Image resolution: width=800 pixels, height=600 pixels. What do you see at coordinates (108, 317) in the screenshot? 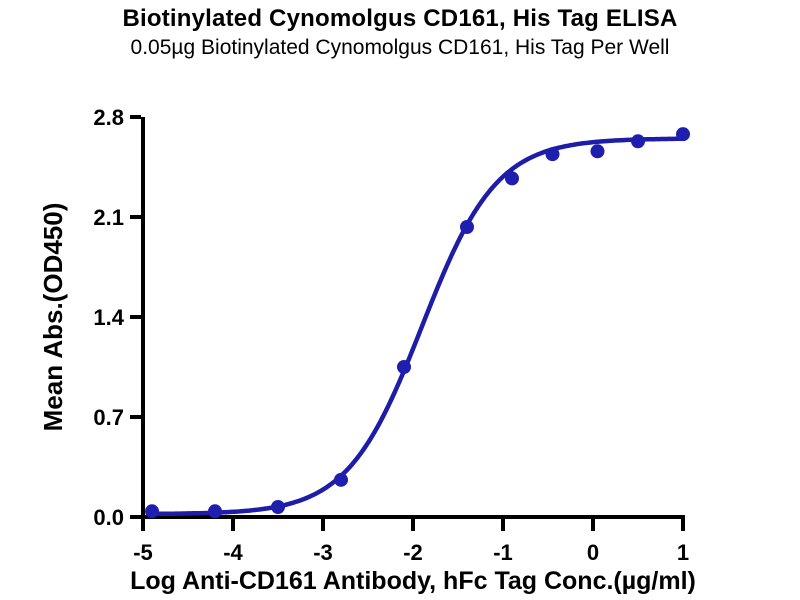
I see `y-tick-label: 1.4` at bounding box center [108, 317].